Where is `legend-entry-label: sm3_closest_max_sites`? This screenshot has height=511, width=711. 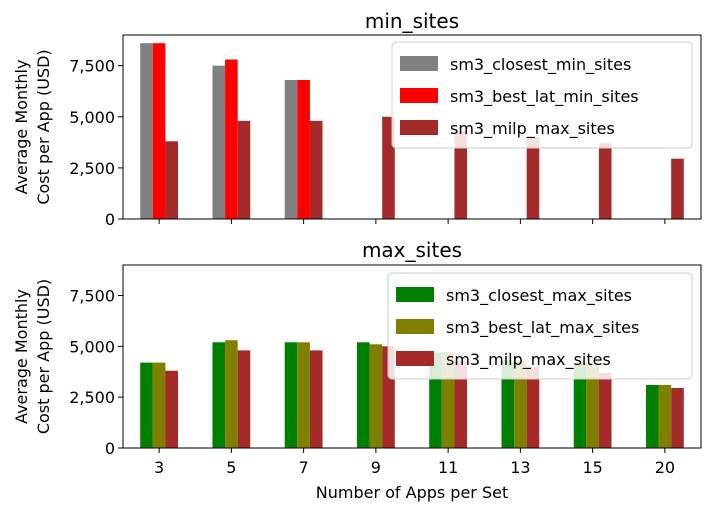
legend-entry-label: sm3_closest_max_sites is located at coordinates (539, 296).